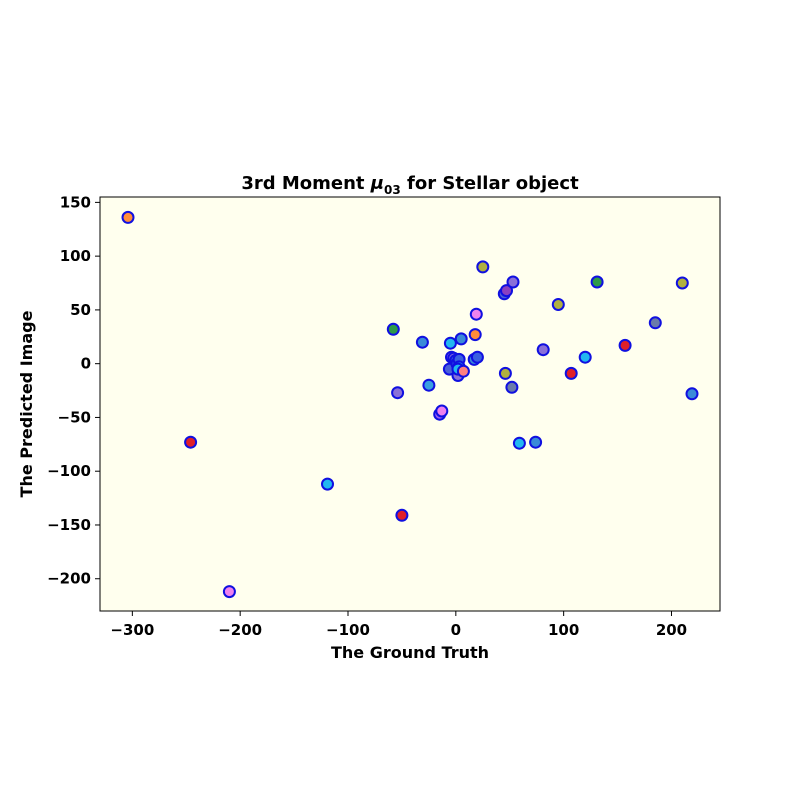  What do you see at coordinates (305, 183) in the screenshot?
I see `chart-title-prefix: 3rd Moment` at bounding box center [305, 183].